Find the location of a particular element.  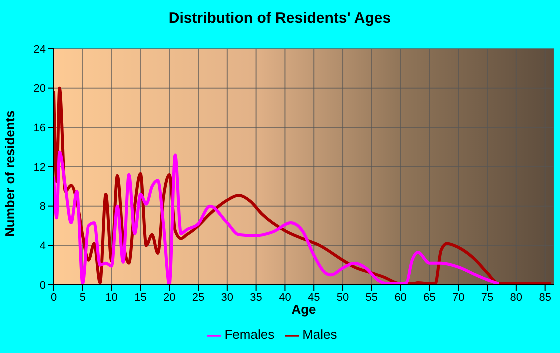

x-tick-label: 80 is located at coordinates (516, 298).